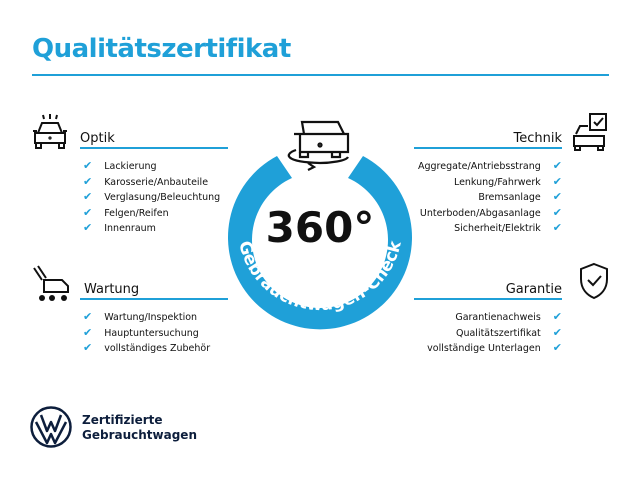 This screenshot has height=480, width=640. Describe the element at coordinates (590, 132) in the screenshot. I see `car-check-icon` at that location.